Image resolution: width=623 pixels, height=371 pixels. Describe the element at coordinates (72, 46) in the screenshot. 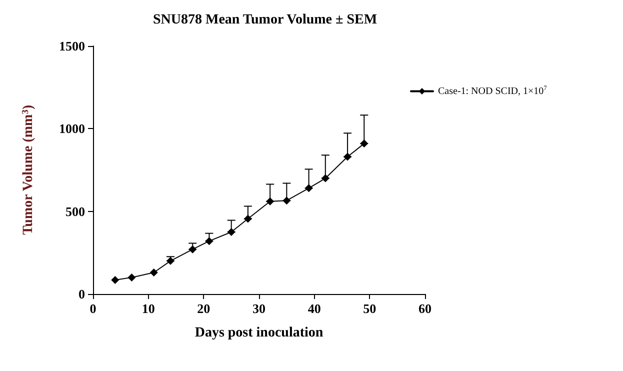

I see `y-tick-label: 1500` at that location.